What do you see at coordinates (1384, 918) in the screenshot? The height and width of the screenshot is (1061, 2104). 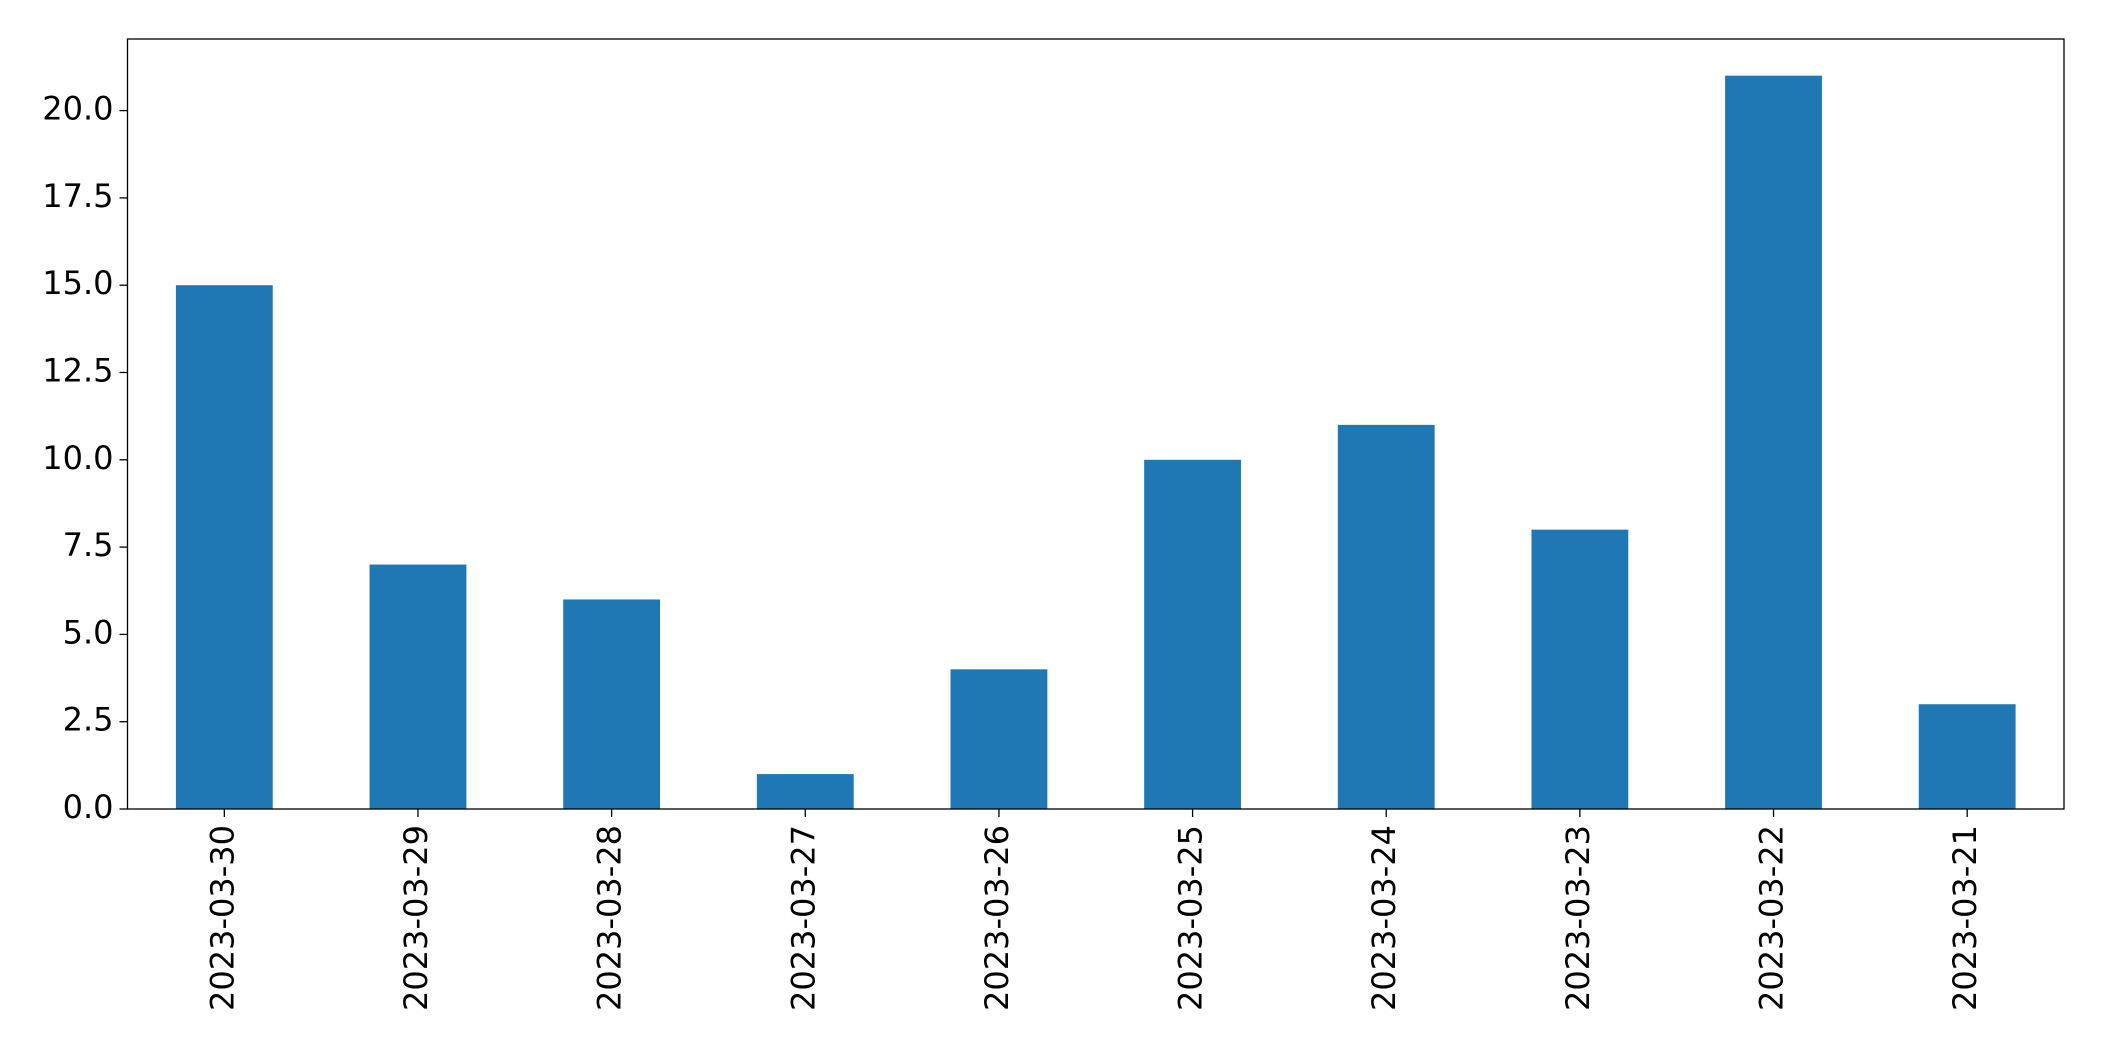 I see `x-tick-label: 2023-03-24` at bounding box center [1384, 918].